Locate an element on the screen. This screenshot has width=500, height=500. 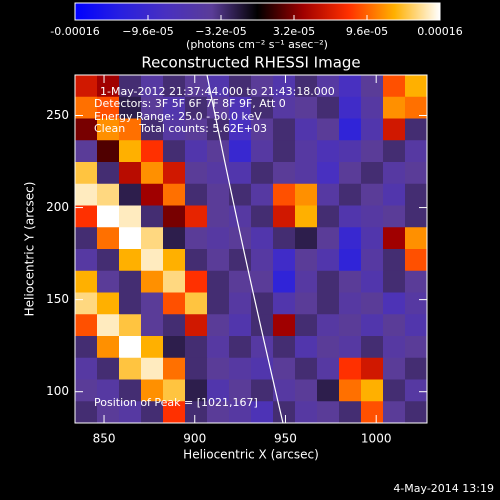
y-tick-label: 250 is located at coordinates (57, 115).